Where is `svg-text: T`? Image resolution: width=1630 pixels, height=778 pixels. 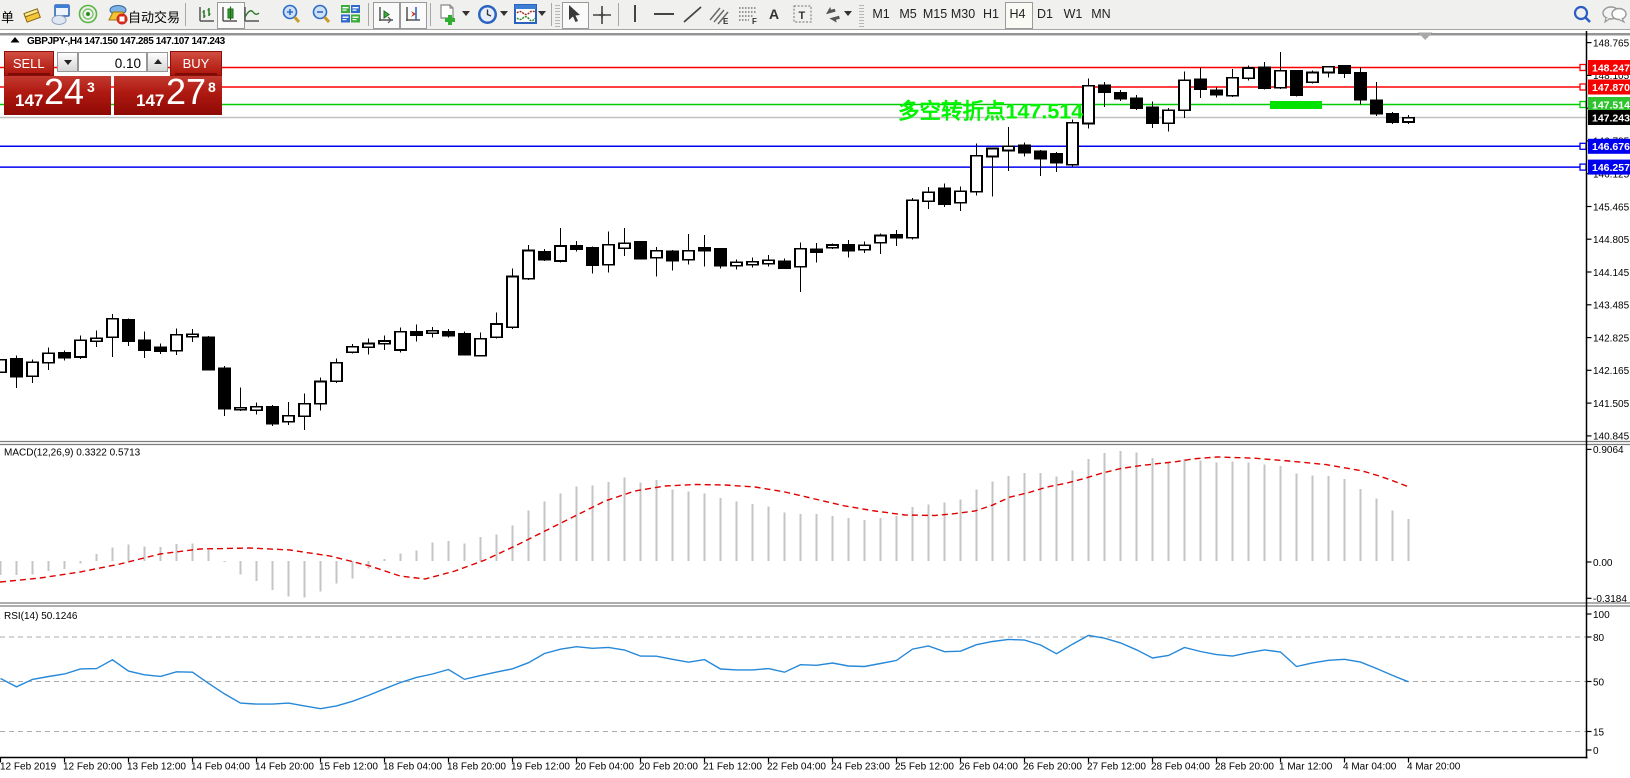 svg-text: T is located at coordinates (802, 16).